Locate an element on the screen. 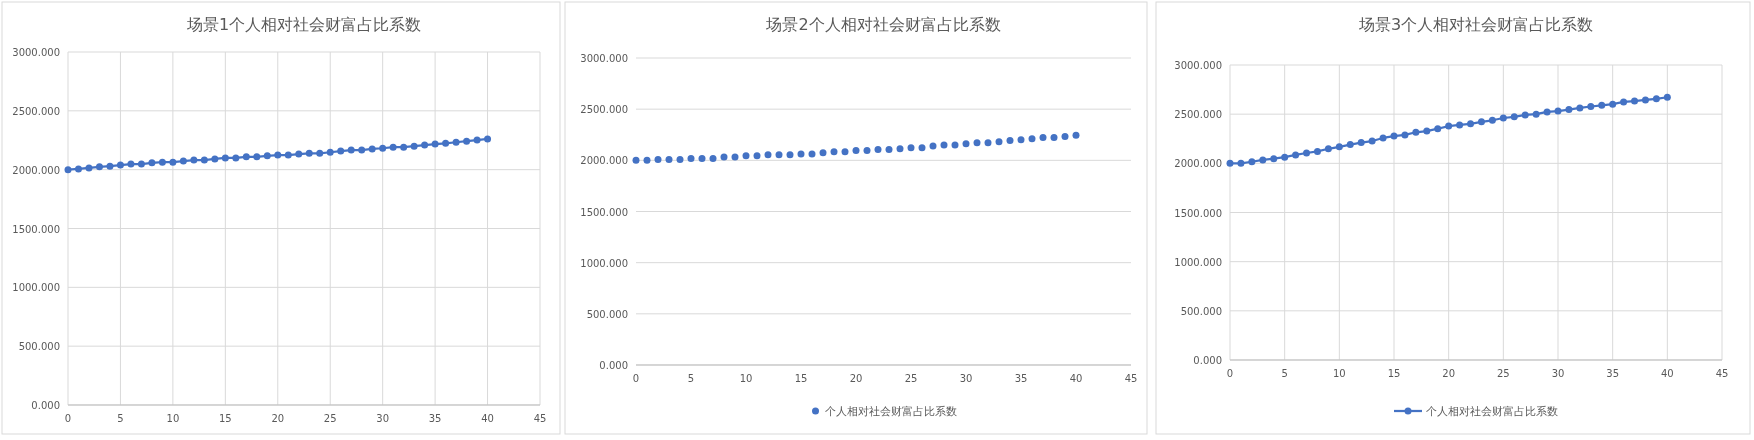 The image size is (1754, 440). legend-label: 个人相对社会财富占比系数 is located at coordinates (1492, 411).